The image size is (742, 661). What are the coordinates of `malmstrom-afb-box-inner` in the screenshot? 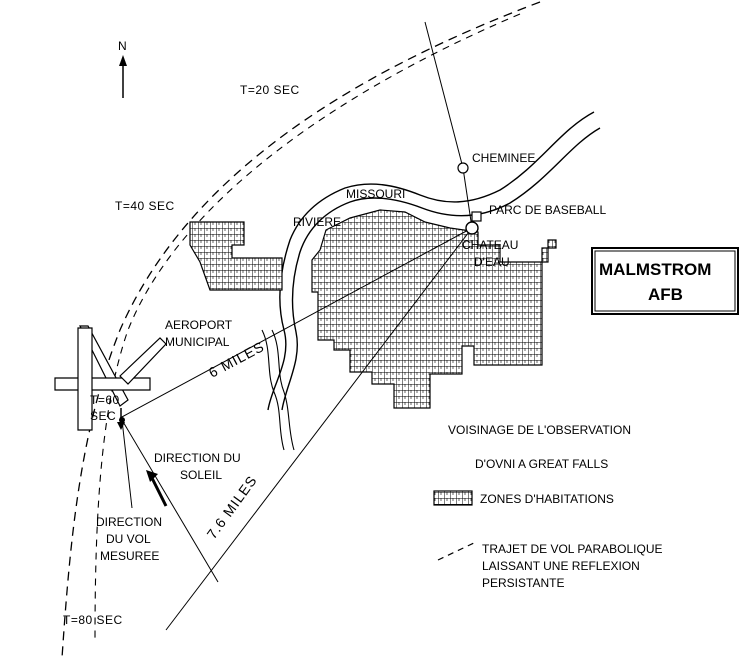 It's located at (665, 281).